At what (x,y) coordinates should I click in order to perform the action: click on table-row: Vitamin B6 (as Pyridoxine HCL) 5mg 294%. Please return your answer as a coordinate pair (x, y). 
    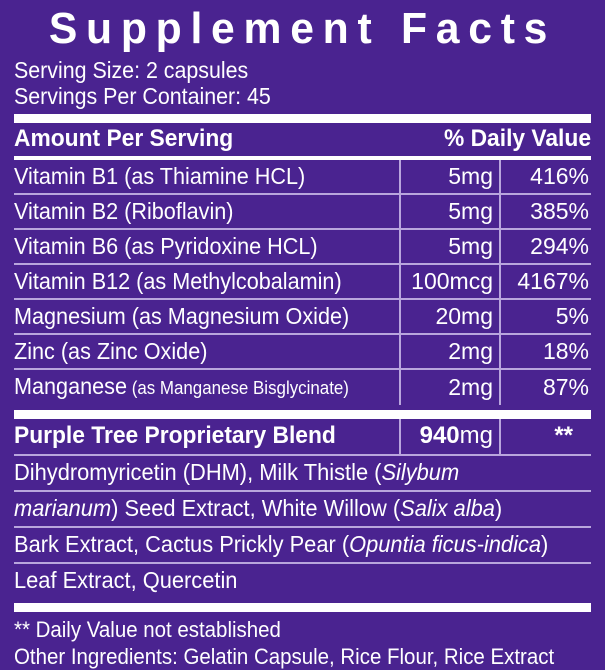
    Looking at the image, I should click on (302, 246).